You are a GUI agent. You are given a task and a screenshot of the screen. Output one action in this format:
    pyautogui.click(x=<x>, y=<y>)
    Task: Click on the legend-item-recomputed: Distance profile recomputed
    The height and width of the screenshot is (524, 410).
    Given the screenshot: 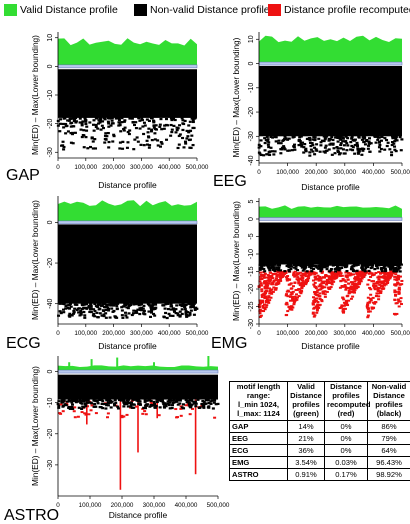 What is the action you would take?
    pyautogui.click(x=339, y=10)
    